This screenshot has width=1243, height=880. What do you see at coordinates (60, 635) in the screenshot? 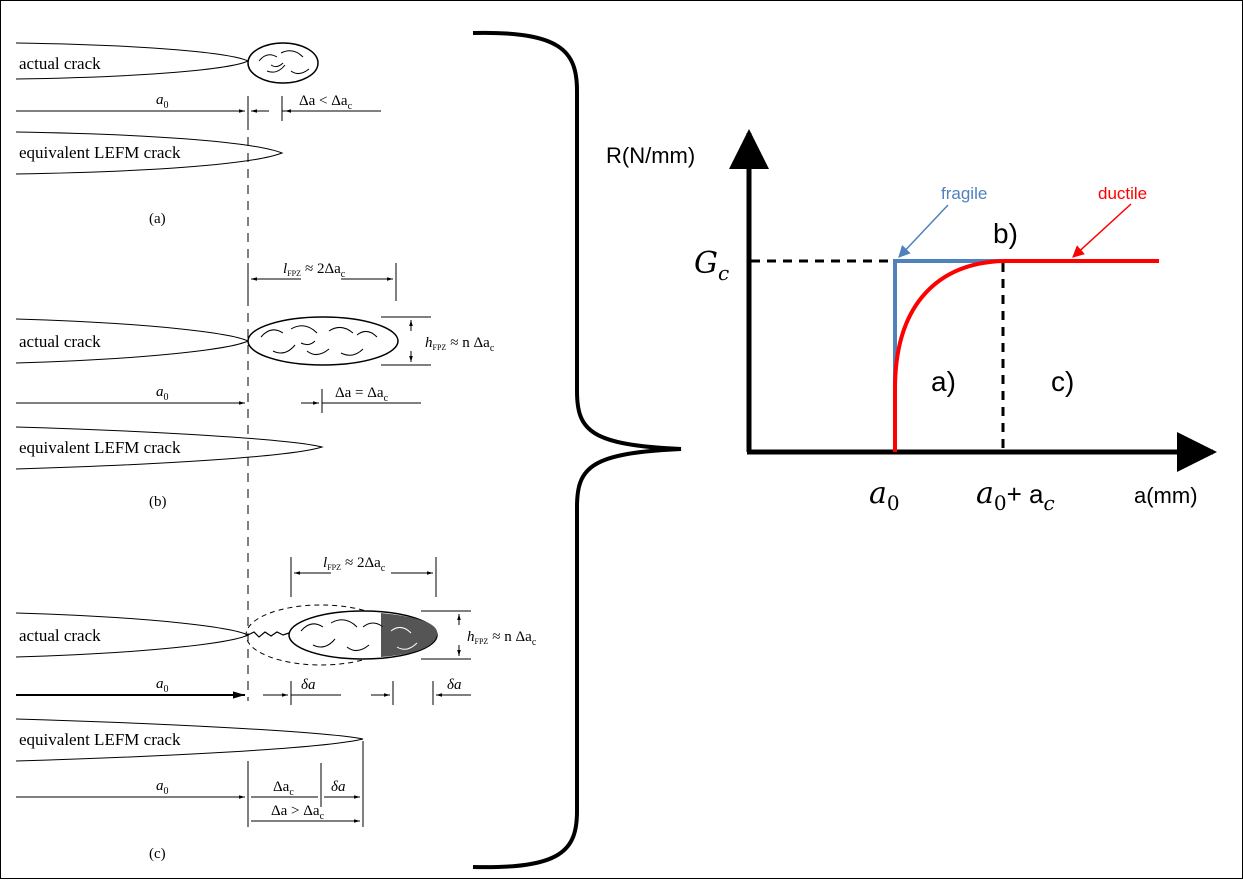
I see `actual-crack-label-c: actual crack` at bounding box center [60, 635].